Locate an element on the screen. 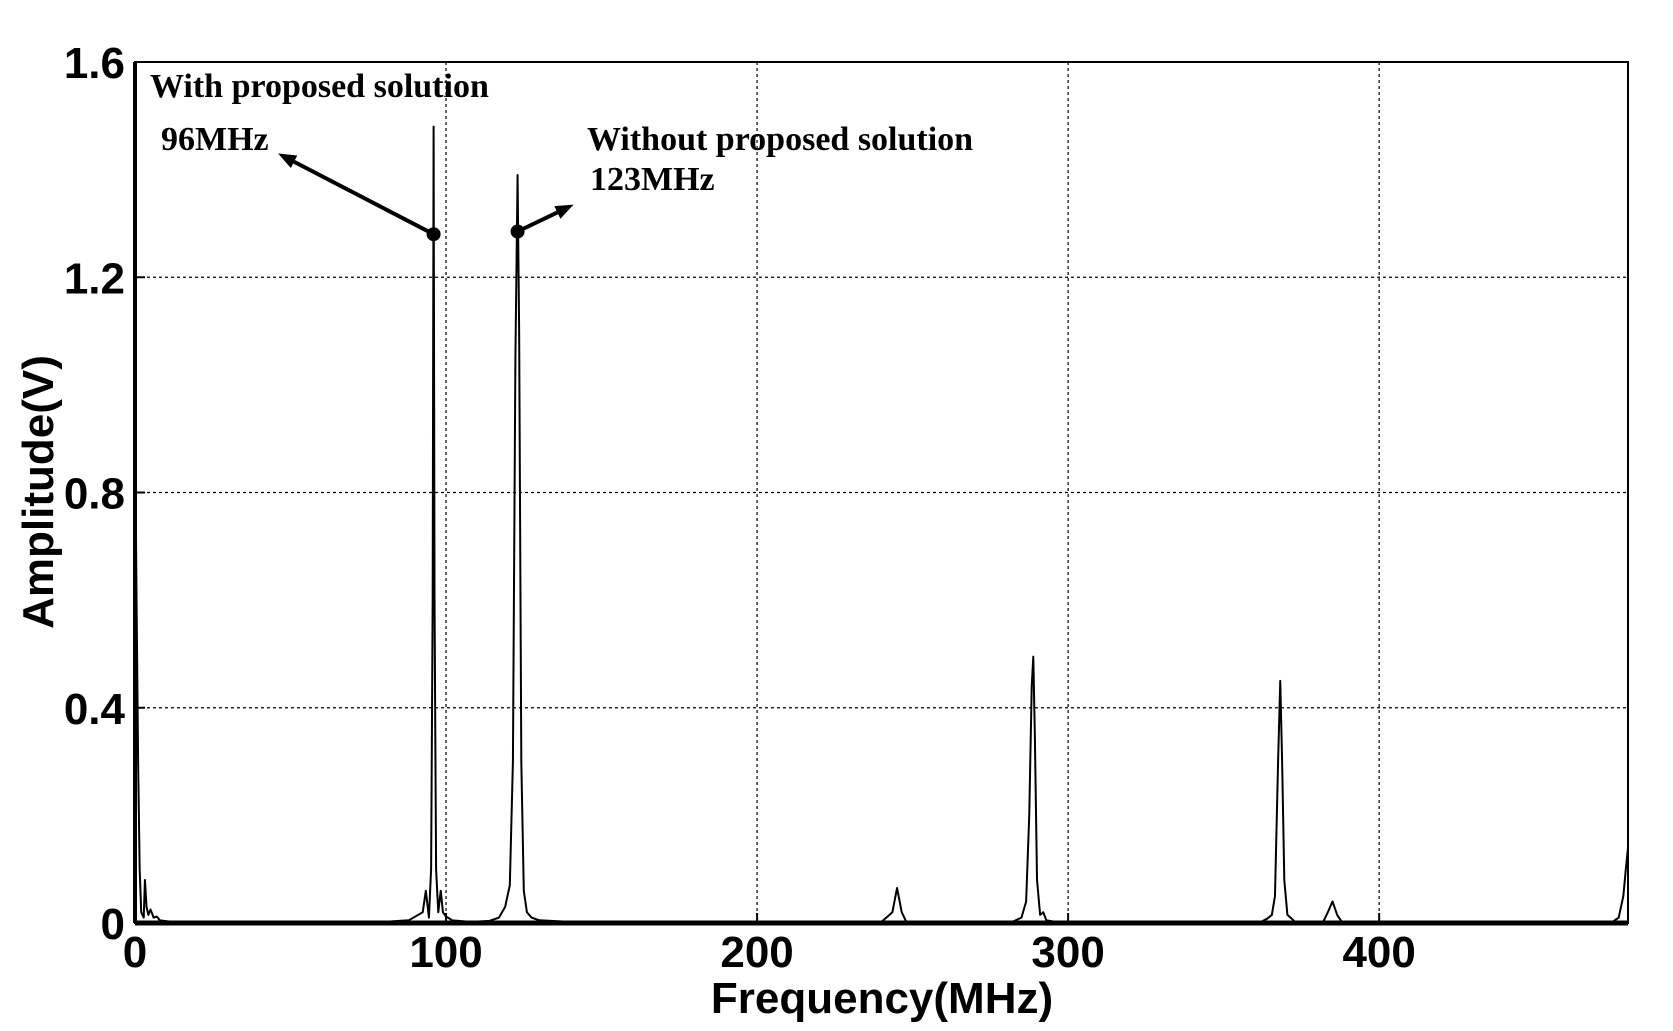 Image resolution: width=1673 pixels, height=1031 pixels. y-axis-label: Amplitude(V) is located at coordinates (38, 492).